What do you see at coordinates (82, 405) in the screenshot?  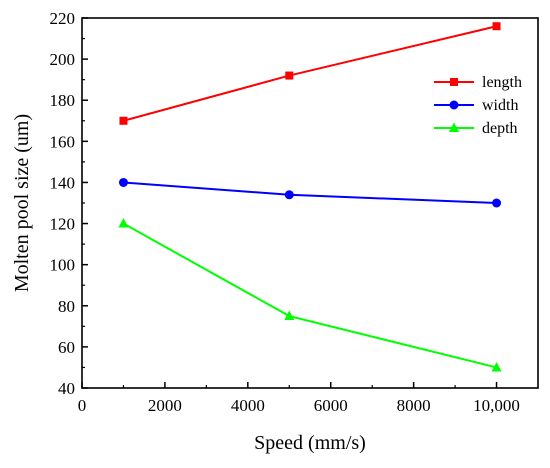 I see `x-tick-label: 0` at bounding box center [82, 405].